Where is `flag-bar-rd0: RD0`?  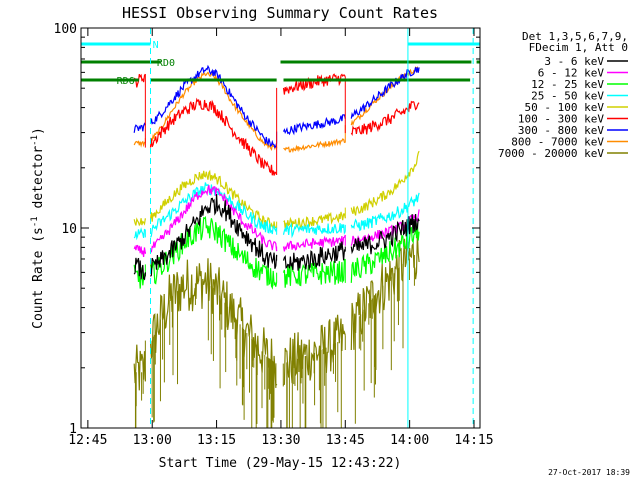
flag-bar-rd0: RD0 is located at coordinates (280, 63).